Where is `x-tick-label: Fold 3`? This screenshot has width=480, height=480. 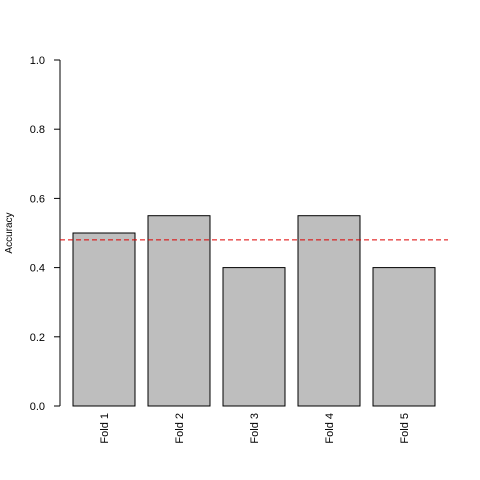 x-tick-label: Fold 3 is located at coordinates (255, 428).